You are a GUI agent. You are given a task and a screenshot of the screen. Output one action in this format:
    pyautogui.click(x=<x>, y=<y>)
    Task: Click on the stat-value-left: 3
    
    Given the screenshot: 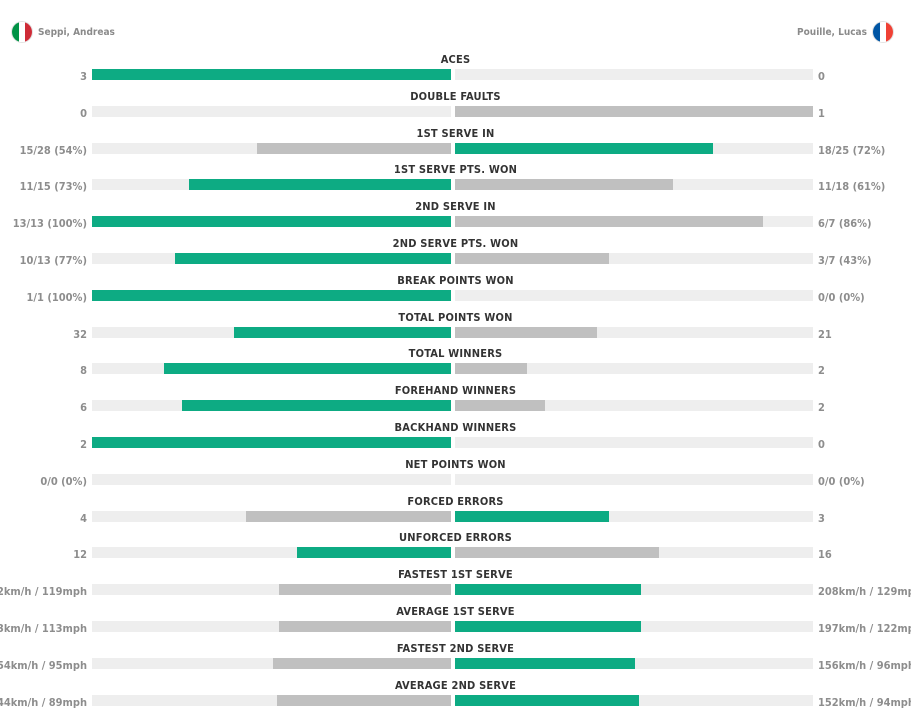 What is the action you would take?
    pyautogui.click(x=83, y=76)
    